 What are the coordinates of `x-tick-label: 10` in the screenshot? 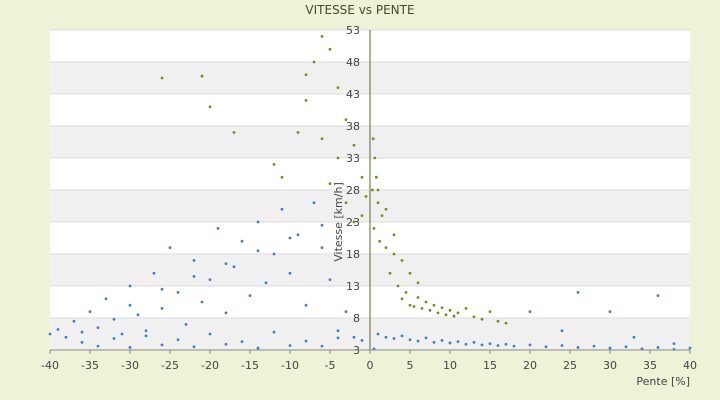 It's located at (450, 365).